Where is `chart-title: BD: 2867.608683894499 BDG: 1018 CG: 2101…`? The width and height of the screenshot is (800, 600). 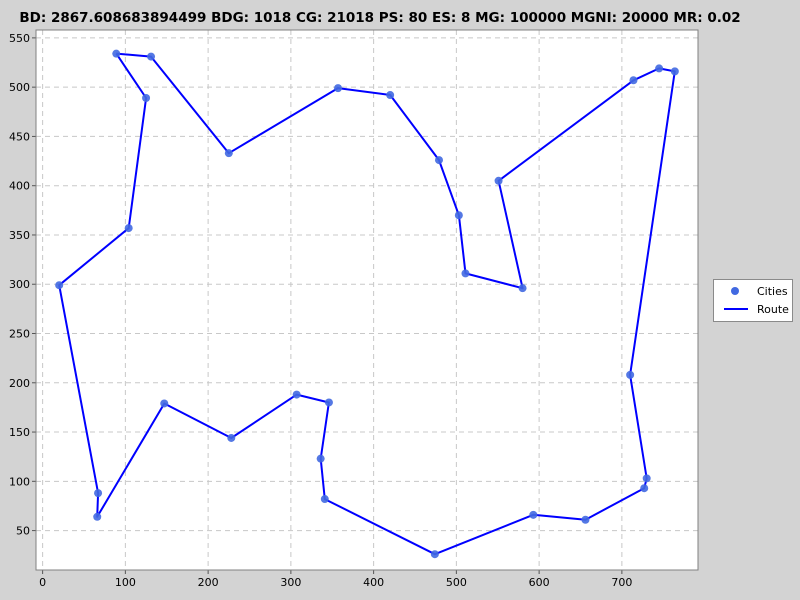
chart-title: BD: 2867.608683894499 BDG: 1018 CG: 2101… is located at coordinates (380, 18).